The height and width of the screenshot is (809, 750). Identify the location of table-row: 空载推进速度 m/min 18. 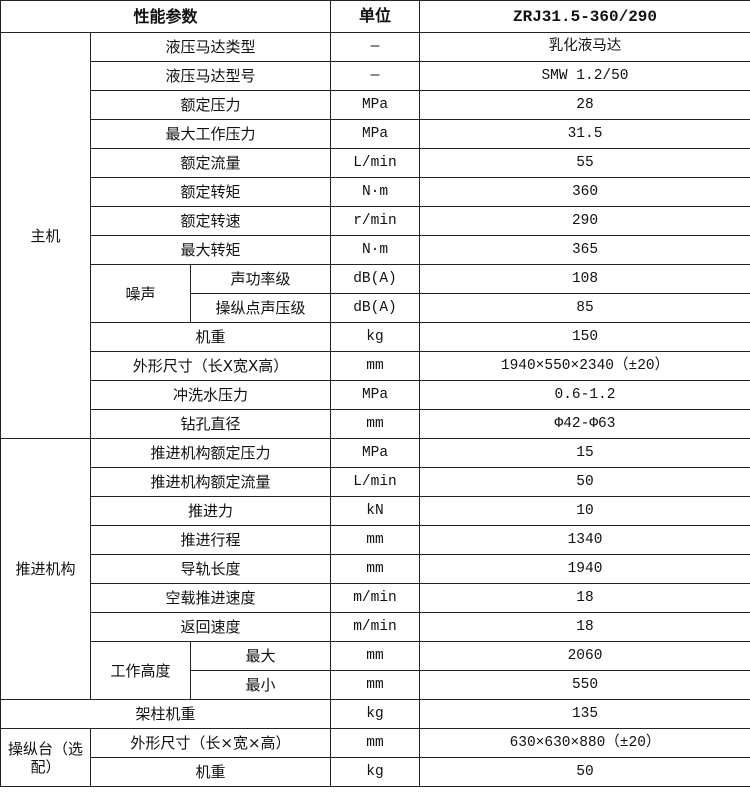
(375, 598).